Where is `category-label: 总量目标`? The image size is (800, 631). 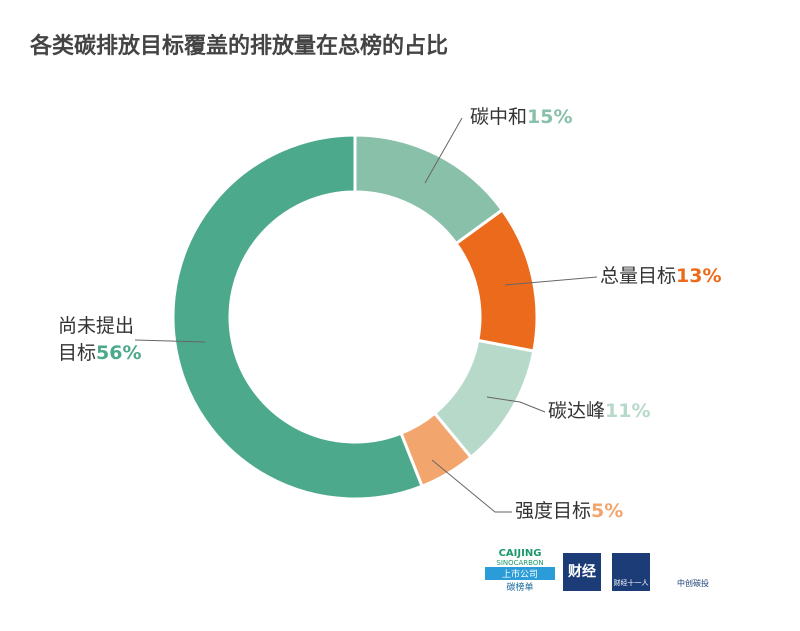
category-label: 总量目标 is located at coordinates (638, 276).